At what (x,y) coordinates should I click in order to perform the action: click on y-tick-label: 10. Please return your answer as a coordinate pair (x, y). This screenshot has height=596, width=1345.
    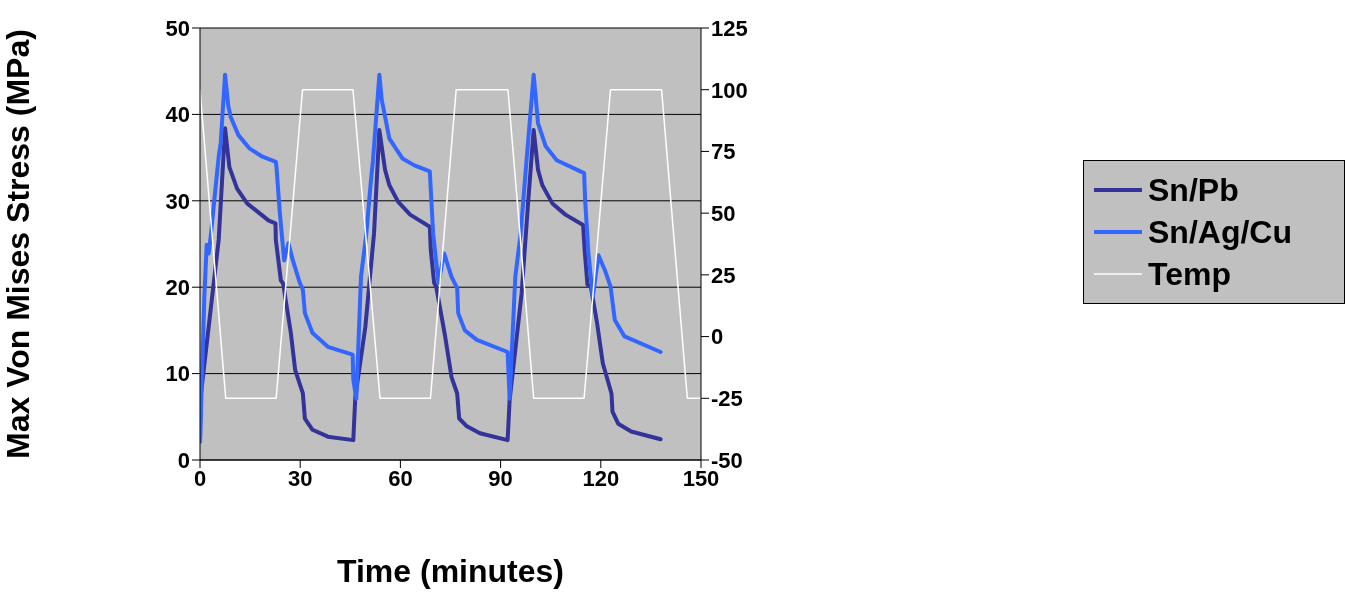
    Looking at the image, I should click on (177, 374).